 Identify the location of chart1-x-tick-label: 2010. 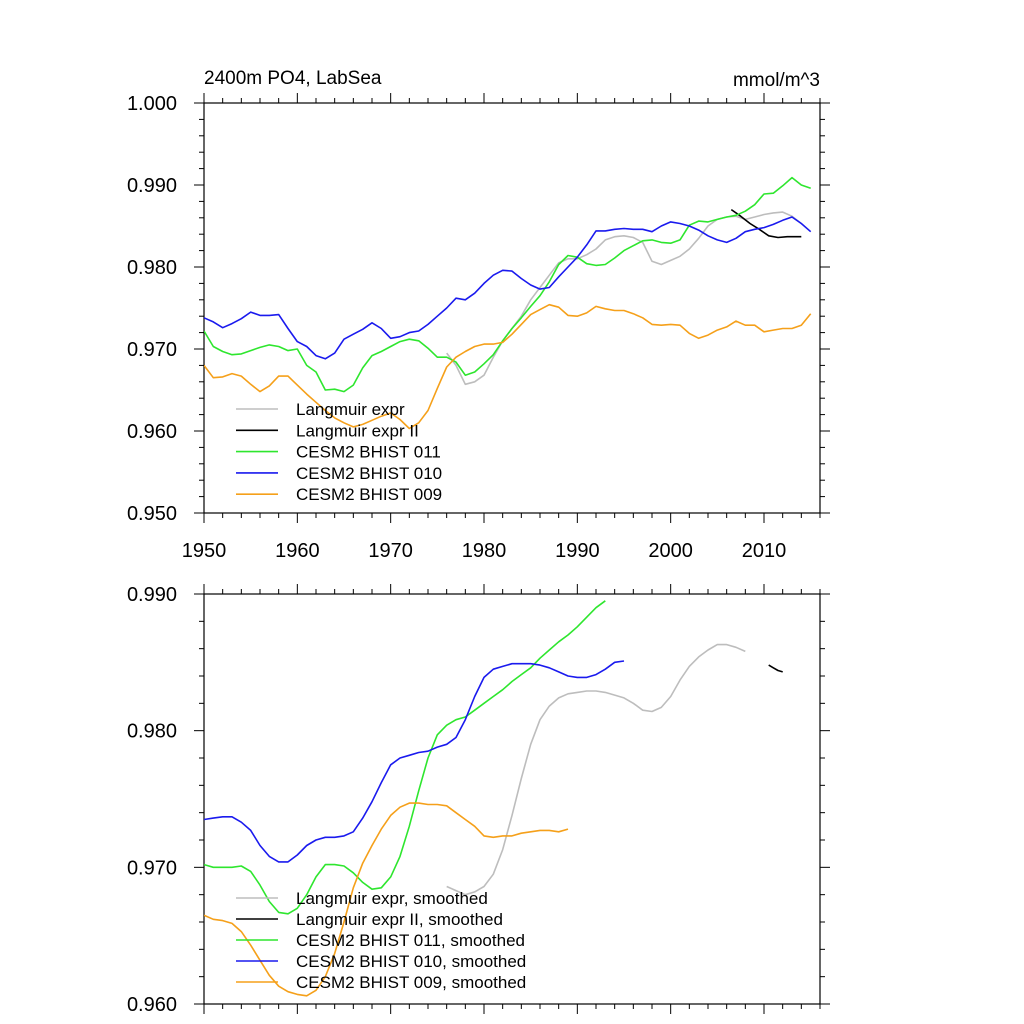
(764, 551).